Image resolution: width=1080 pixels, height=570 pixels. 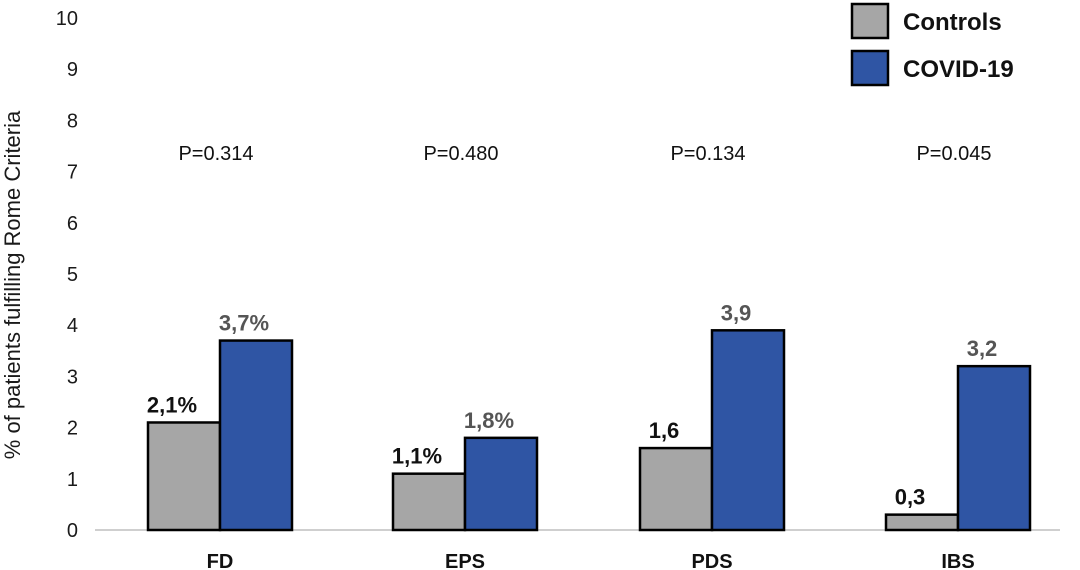 I want to click on y-axis: 0 1 2 3 4 5 6 7 8 9 10, so click(x=67, y=275).